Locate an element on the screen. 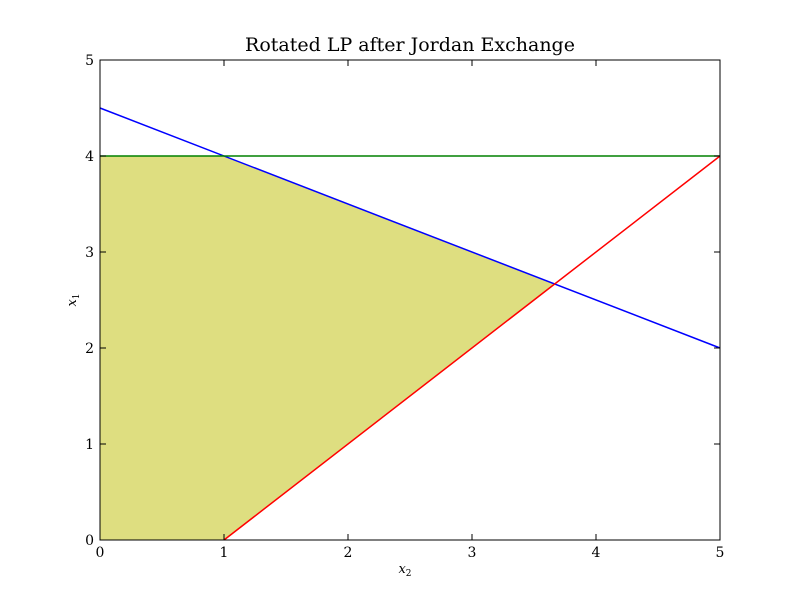  y-axis-label-subscript: 1 is located at coordinates (77, 296).